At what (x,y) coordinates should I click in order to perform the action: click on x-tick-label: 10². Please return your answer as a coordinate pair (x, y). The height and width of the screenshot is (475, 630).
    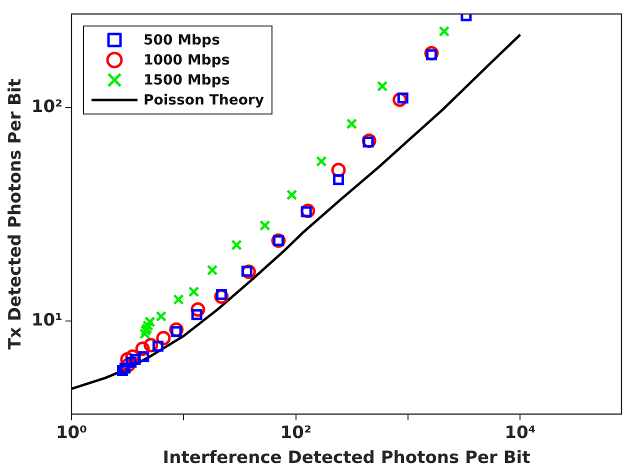
    Looking at the image, I should click on (296, 432).